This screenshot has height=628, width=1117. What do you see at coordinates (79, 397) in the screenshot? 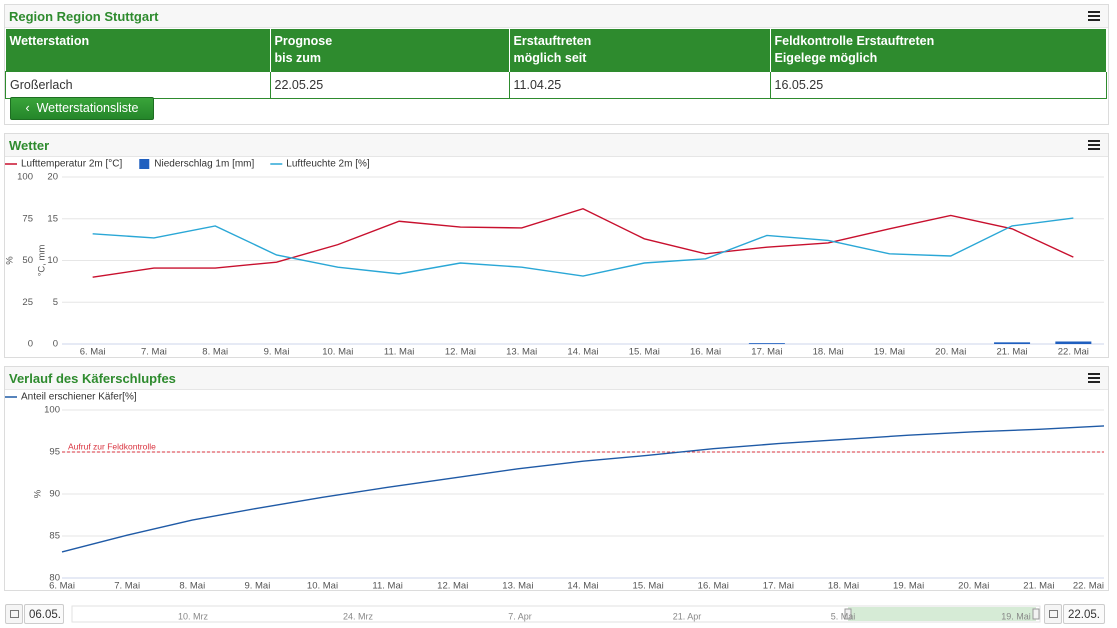
I see `legend-label: Anteil erschiener Käfer[%]` at bounding box center [79, 397].